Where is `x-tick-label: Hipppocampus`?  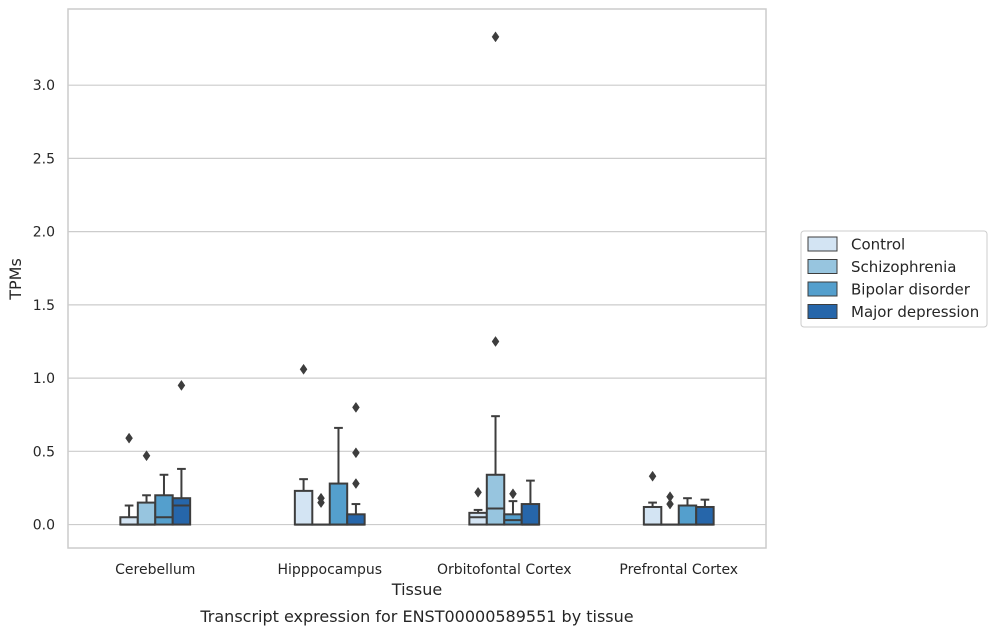
x-tick-label: Hipppocampus is located at coordinates (329, 570).